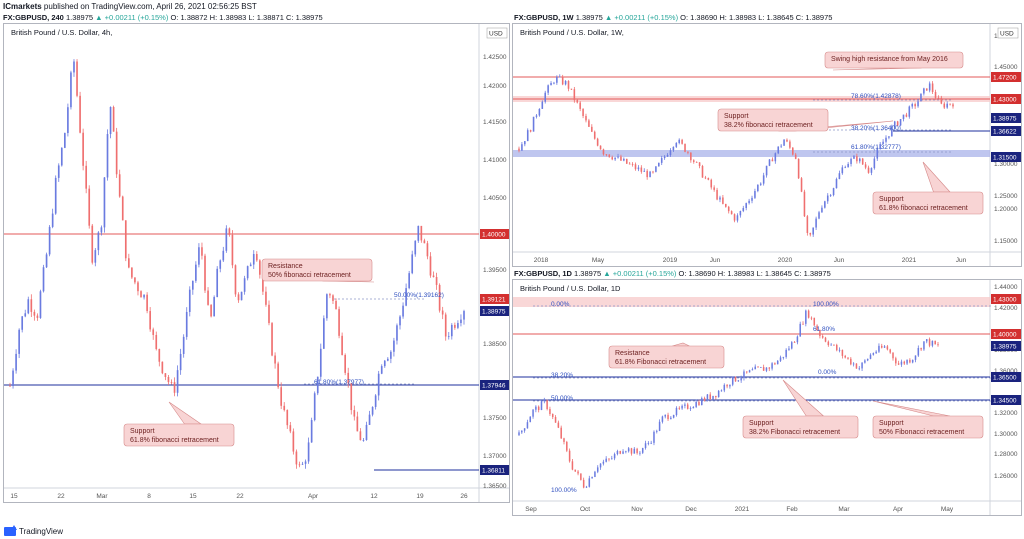  I want to click on x-tick-label: 15, so click(193, 496).